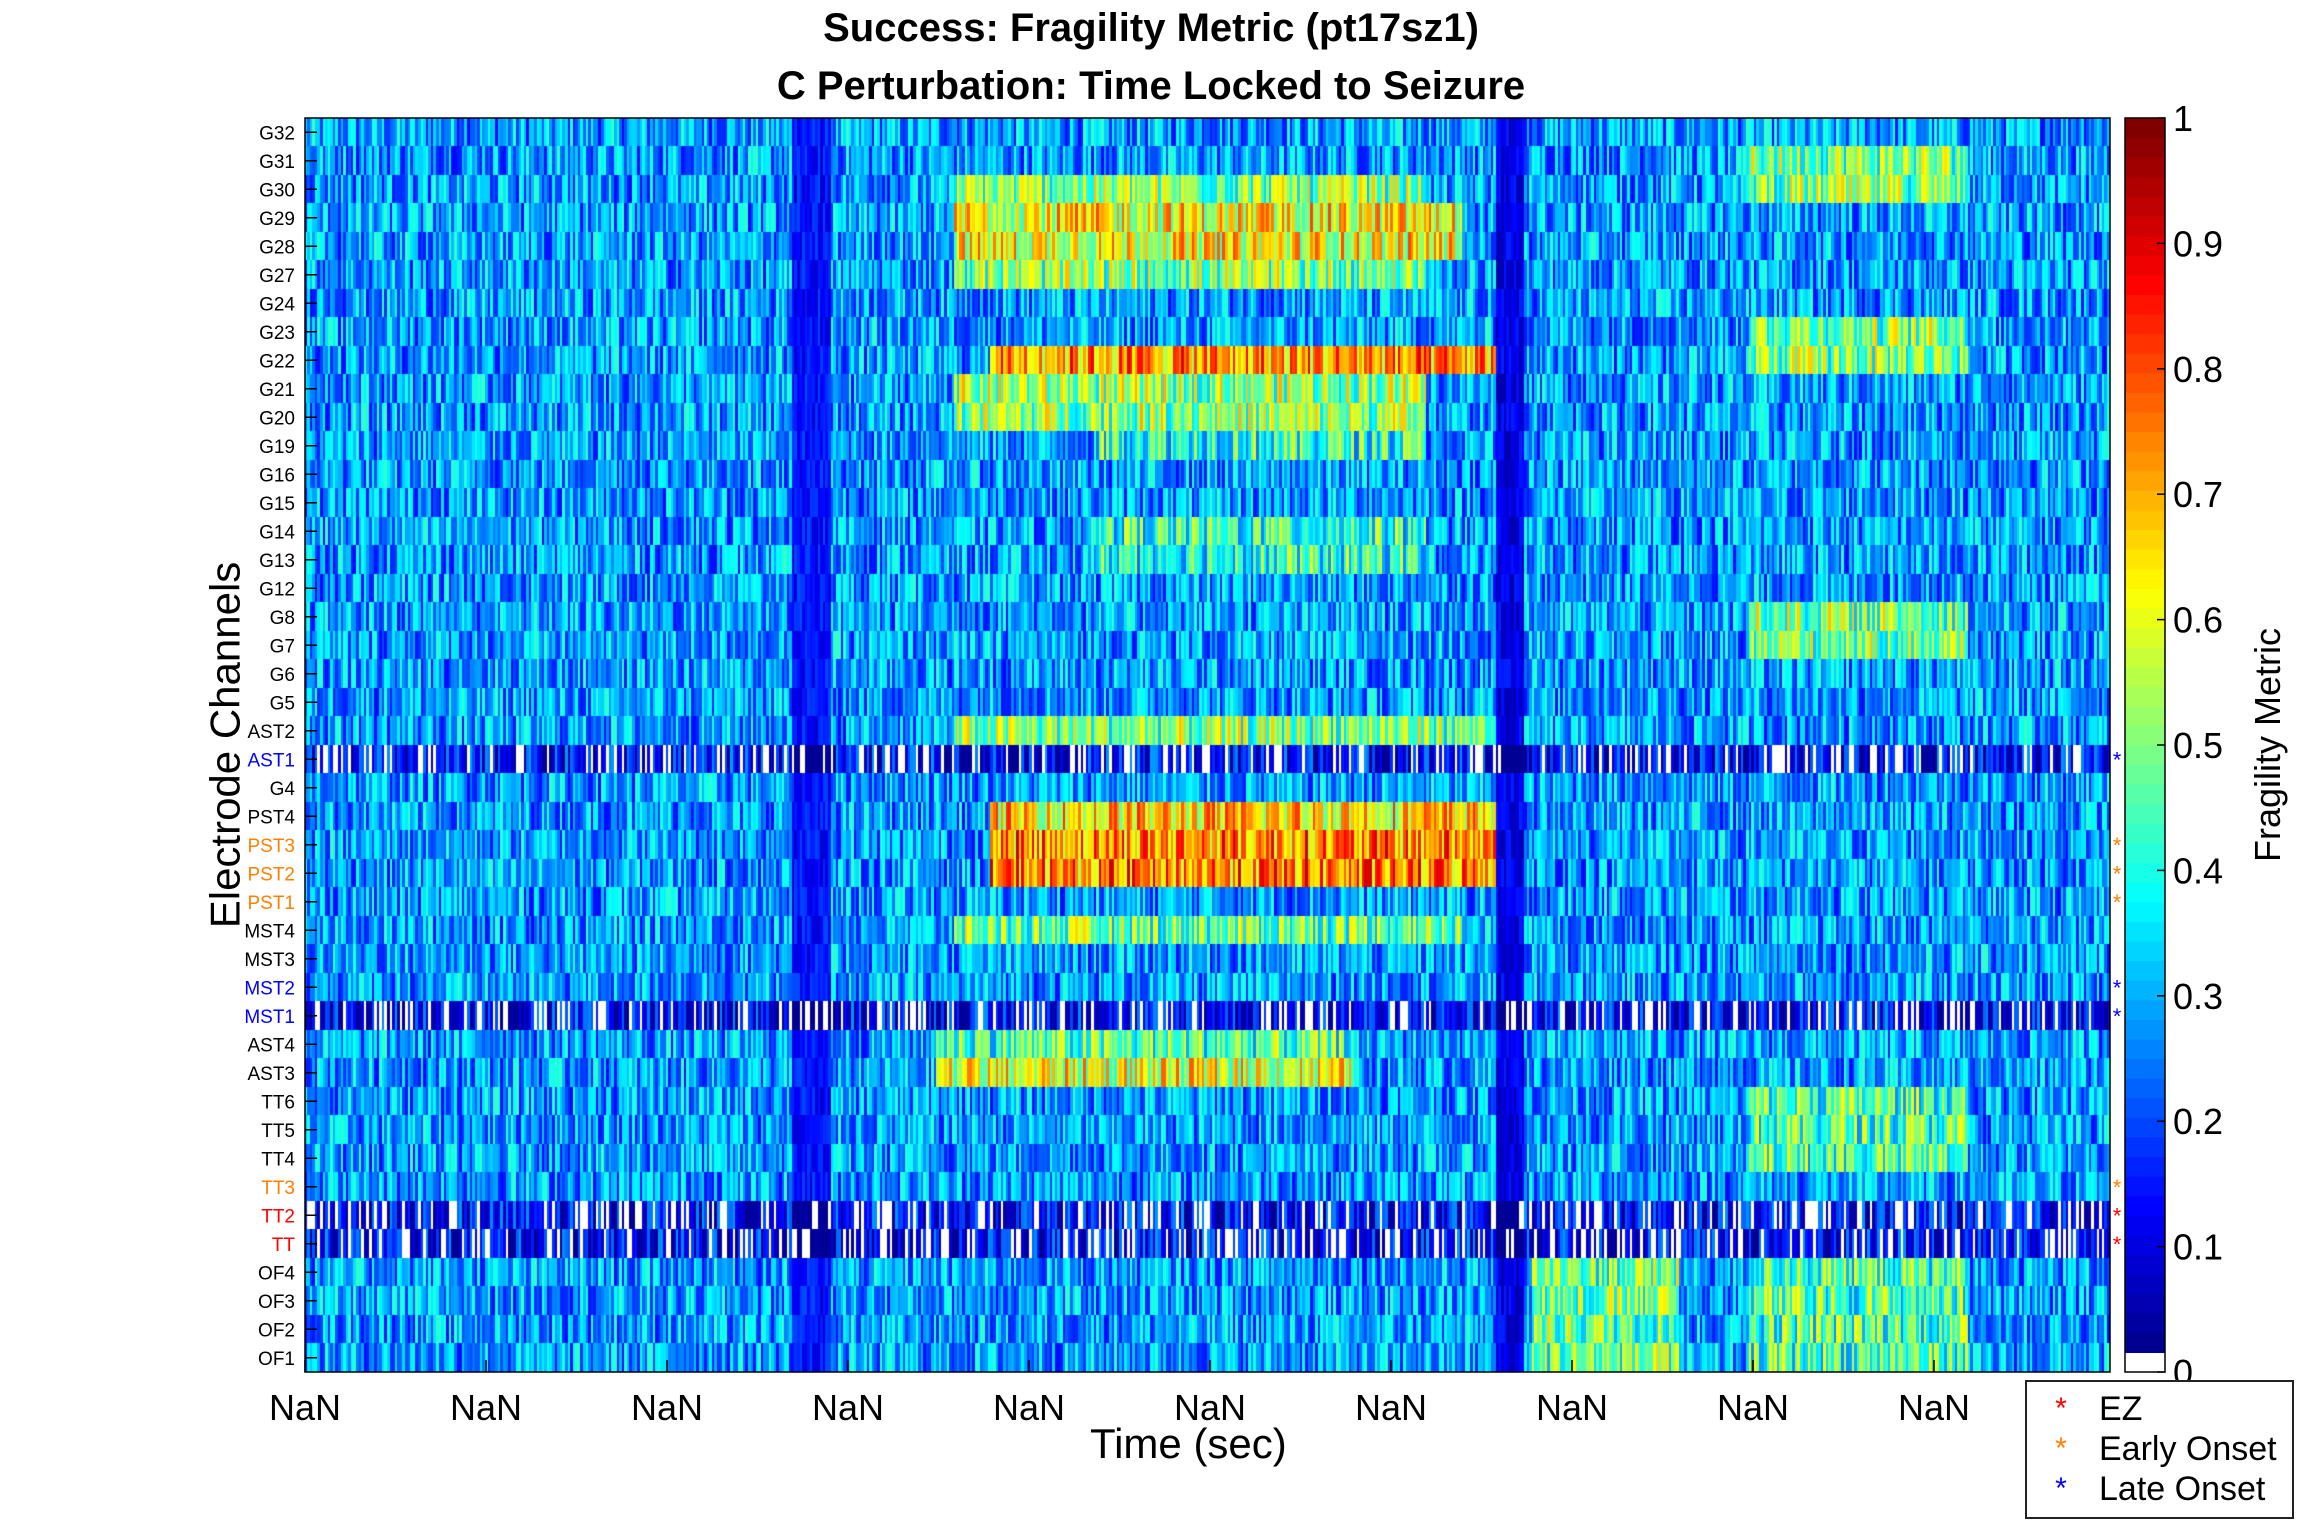  What do you see at coordinates (2198, 870) in the screenshot?
I see `colorbar-tick-label: 0.4` at bounding box center [2198, 870].